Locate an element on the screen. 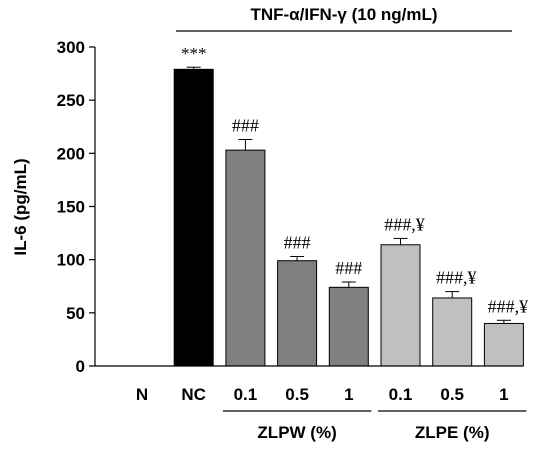  y-tick-label: 100 is located at coordinates (71, 260).